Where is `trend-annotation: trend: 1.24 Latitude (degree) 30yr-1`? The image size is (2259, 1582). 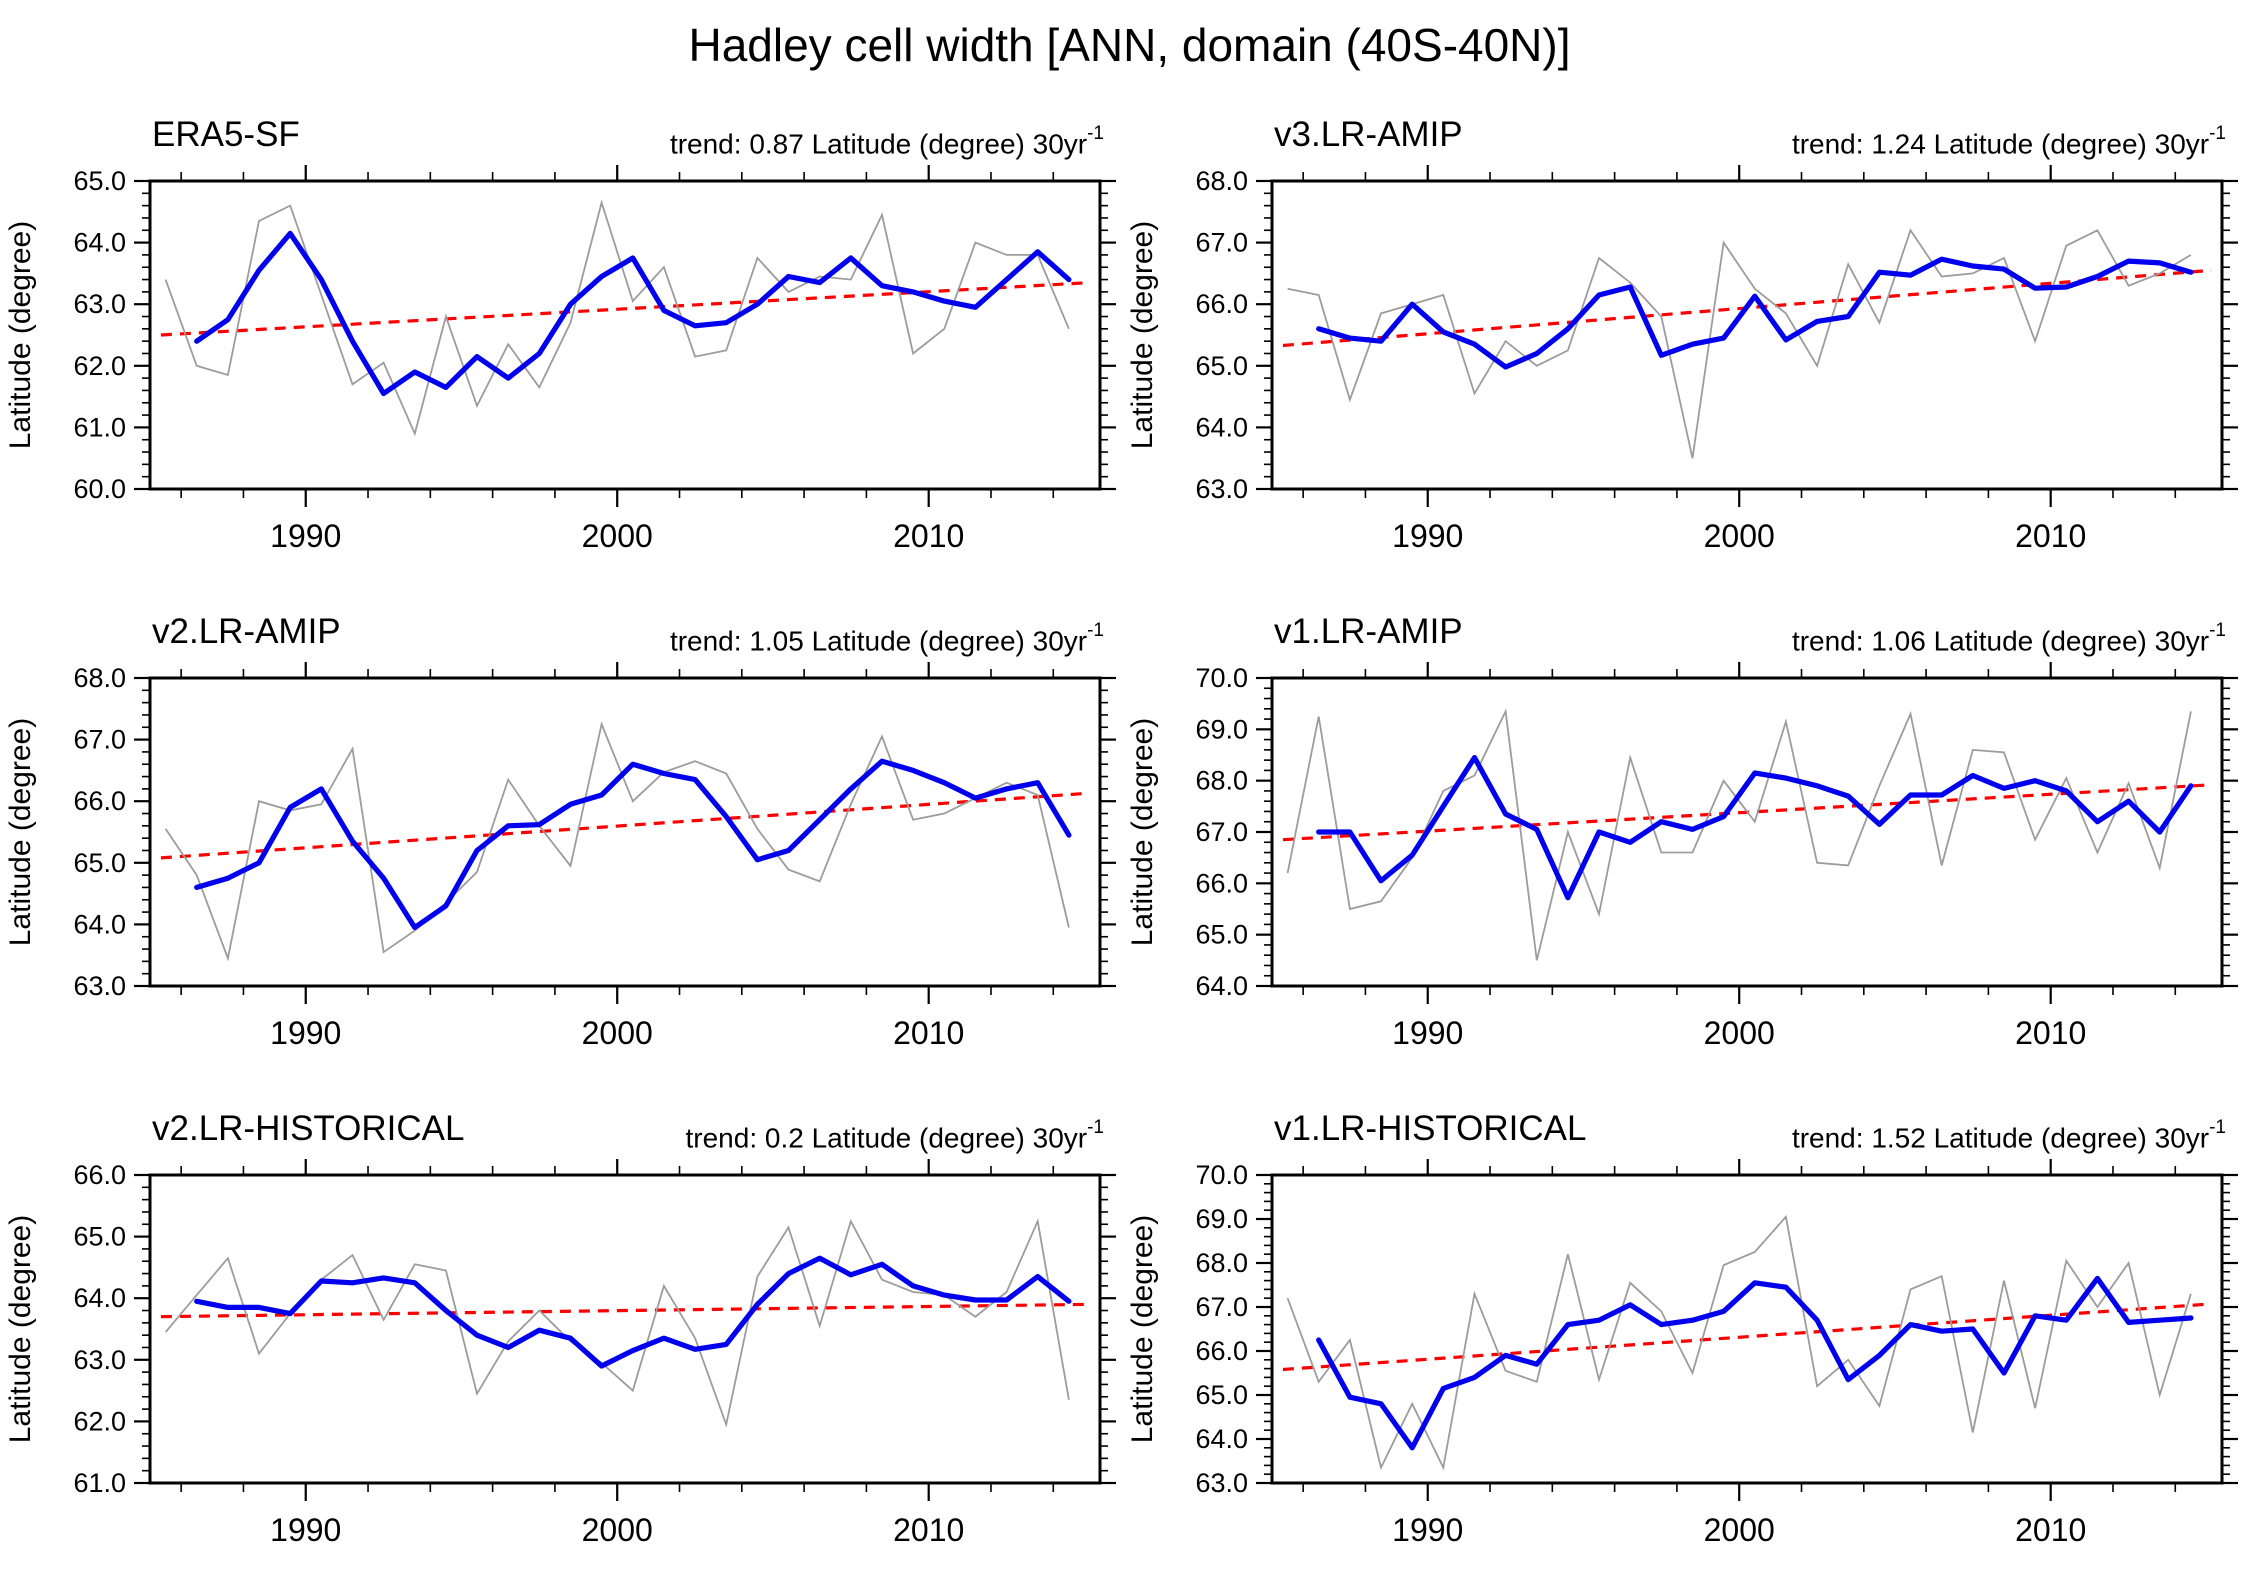 trend-annotation: trend: 1.24 Latitude (degree) 30yr-1 is located at coordinates (2008, 141).